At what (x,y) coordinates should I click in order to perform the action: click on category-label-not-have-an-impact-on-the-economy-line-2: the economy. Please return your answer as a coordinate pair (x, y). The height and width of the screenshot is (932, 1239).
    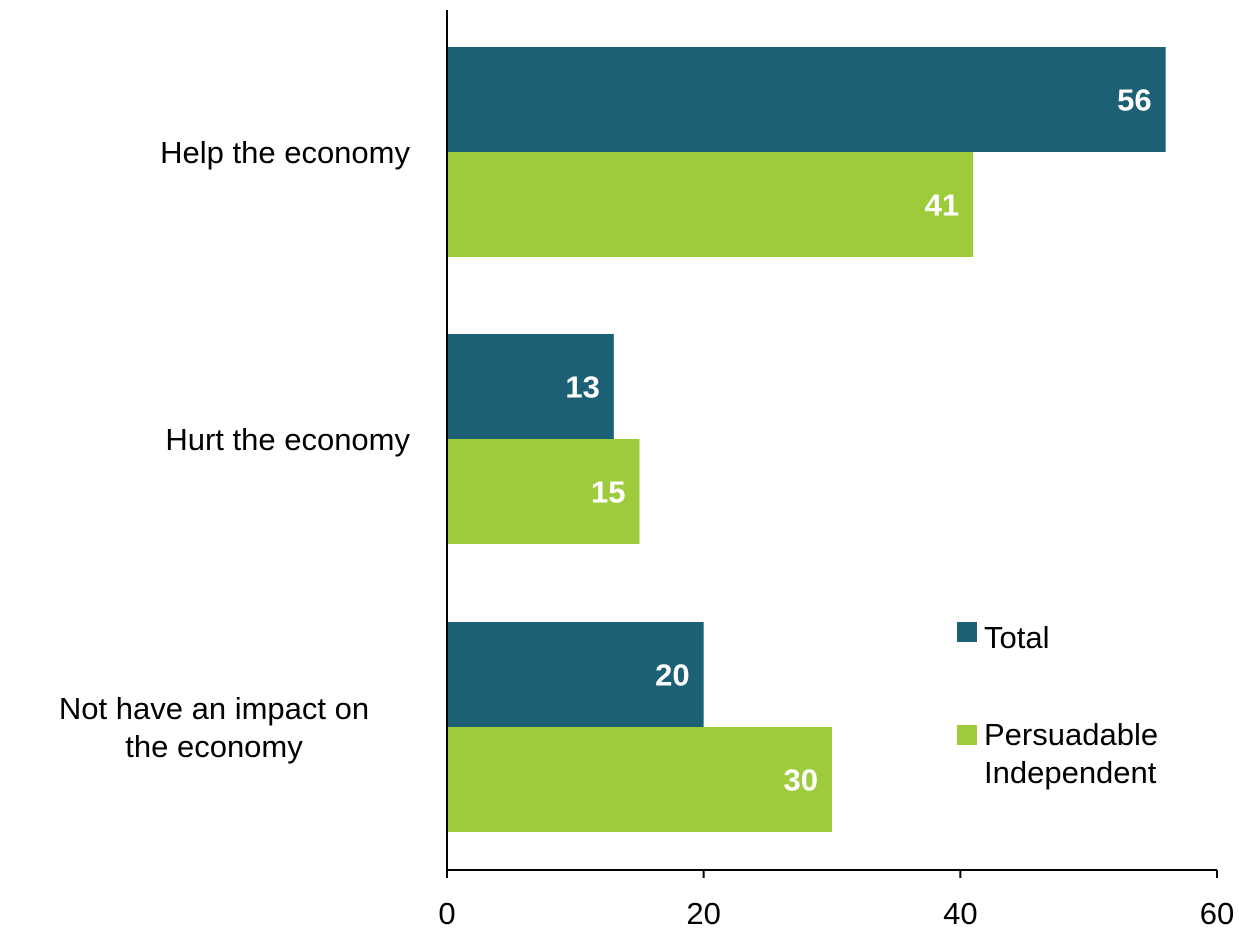
    Looking at the image, I should click on (214, 746).